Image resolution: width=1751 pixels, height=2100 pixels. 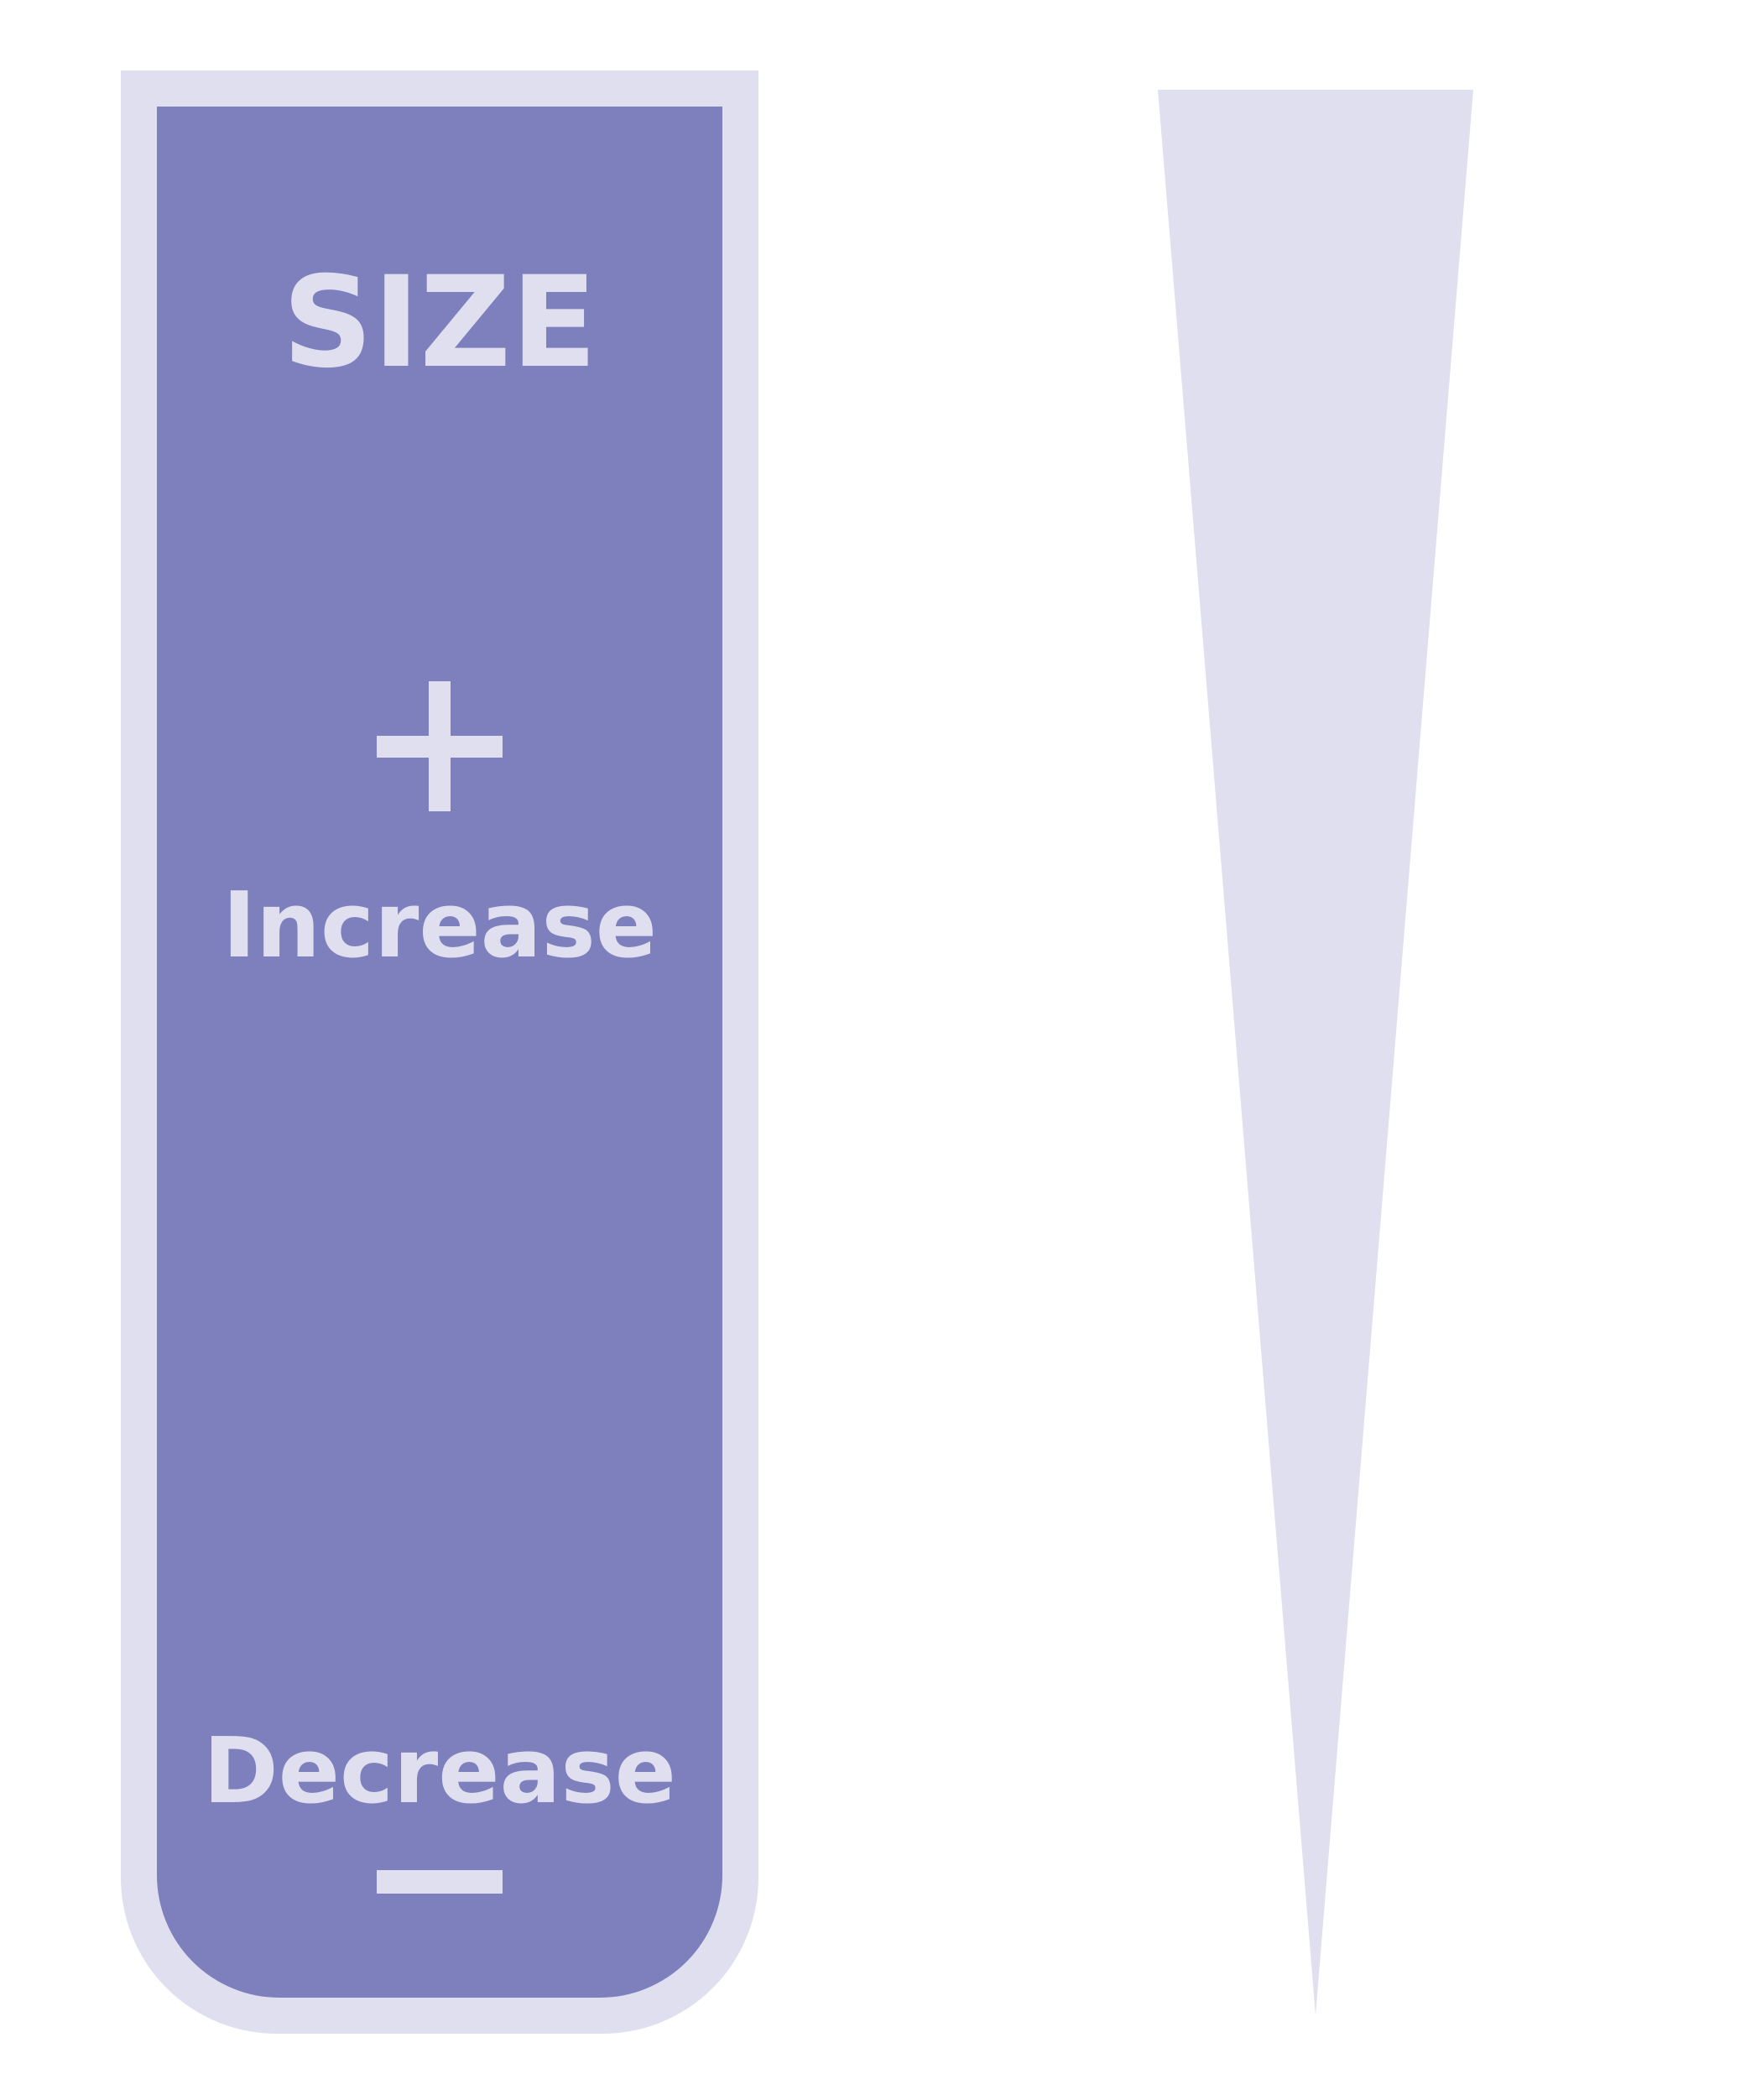 I want to click on increase-label: Increase, so click(x=439, y=925).